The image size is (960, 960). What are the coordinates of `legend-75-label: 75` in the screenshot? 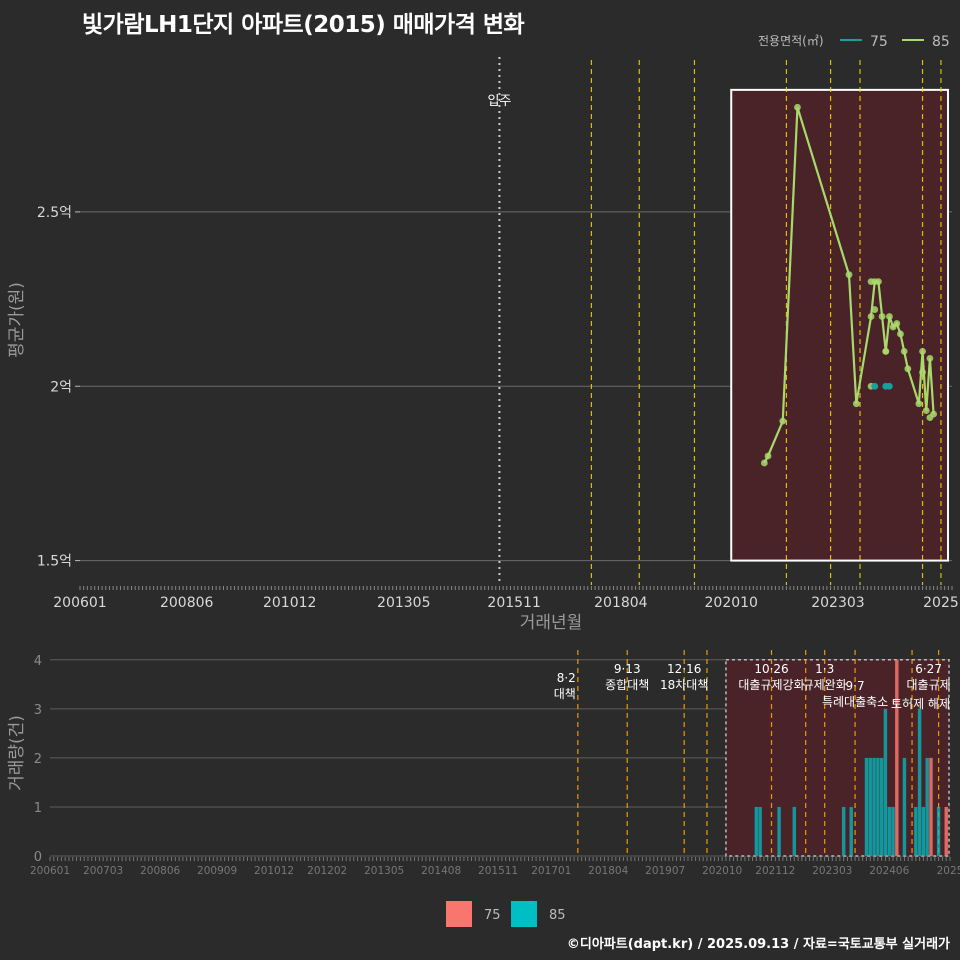 It's located at (879, 42).